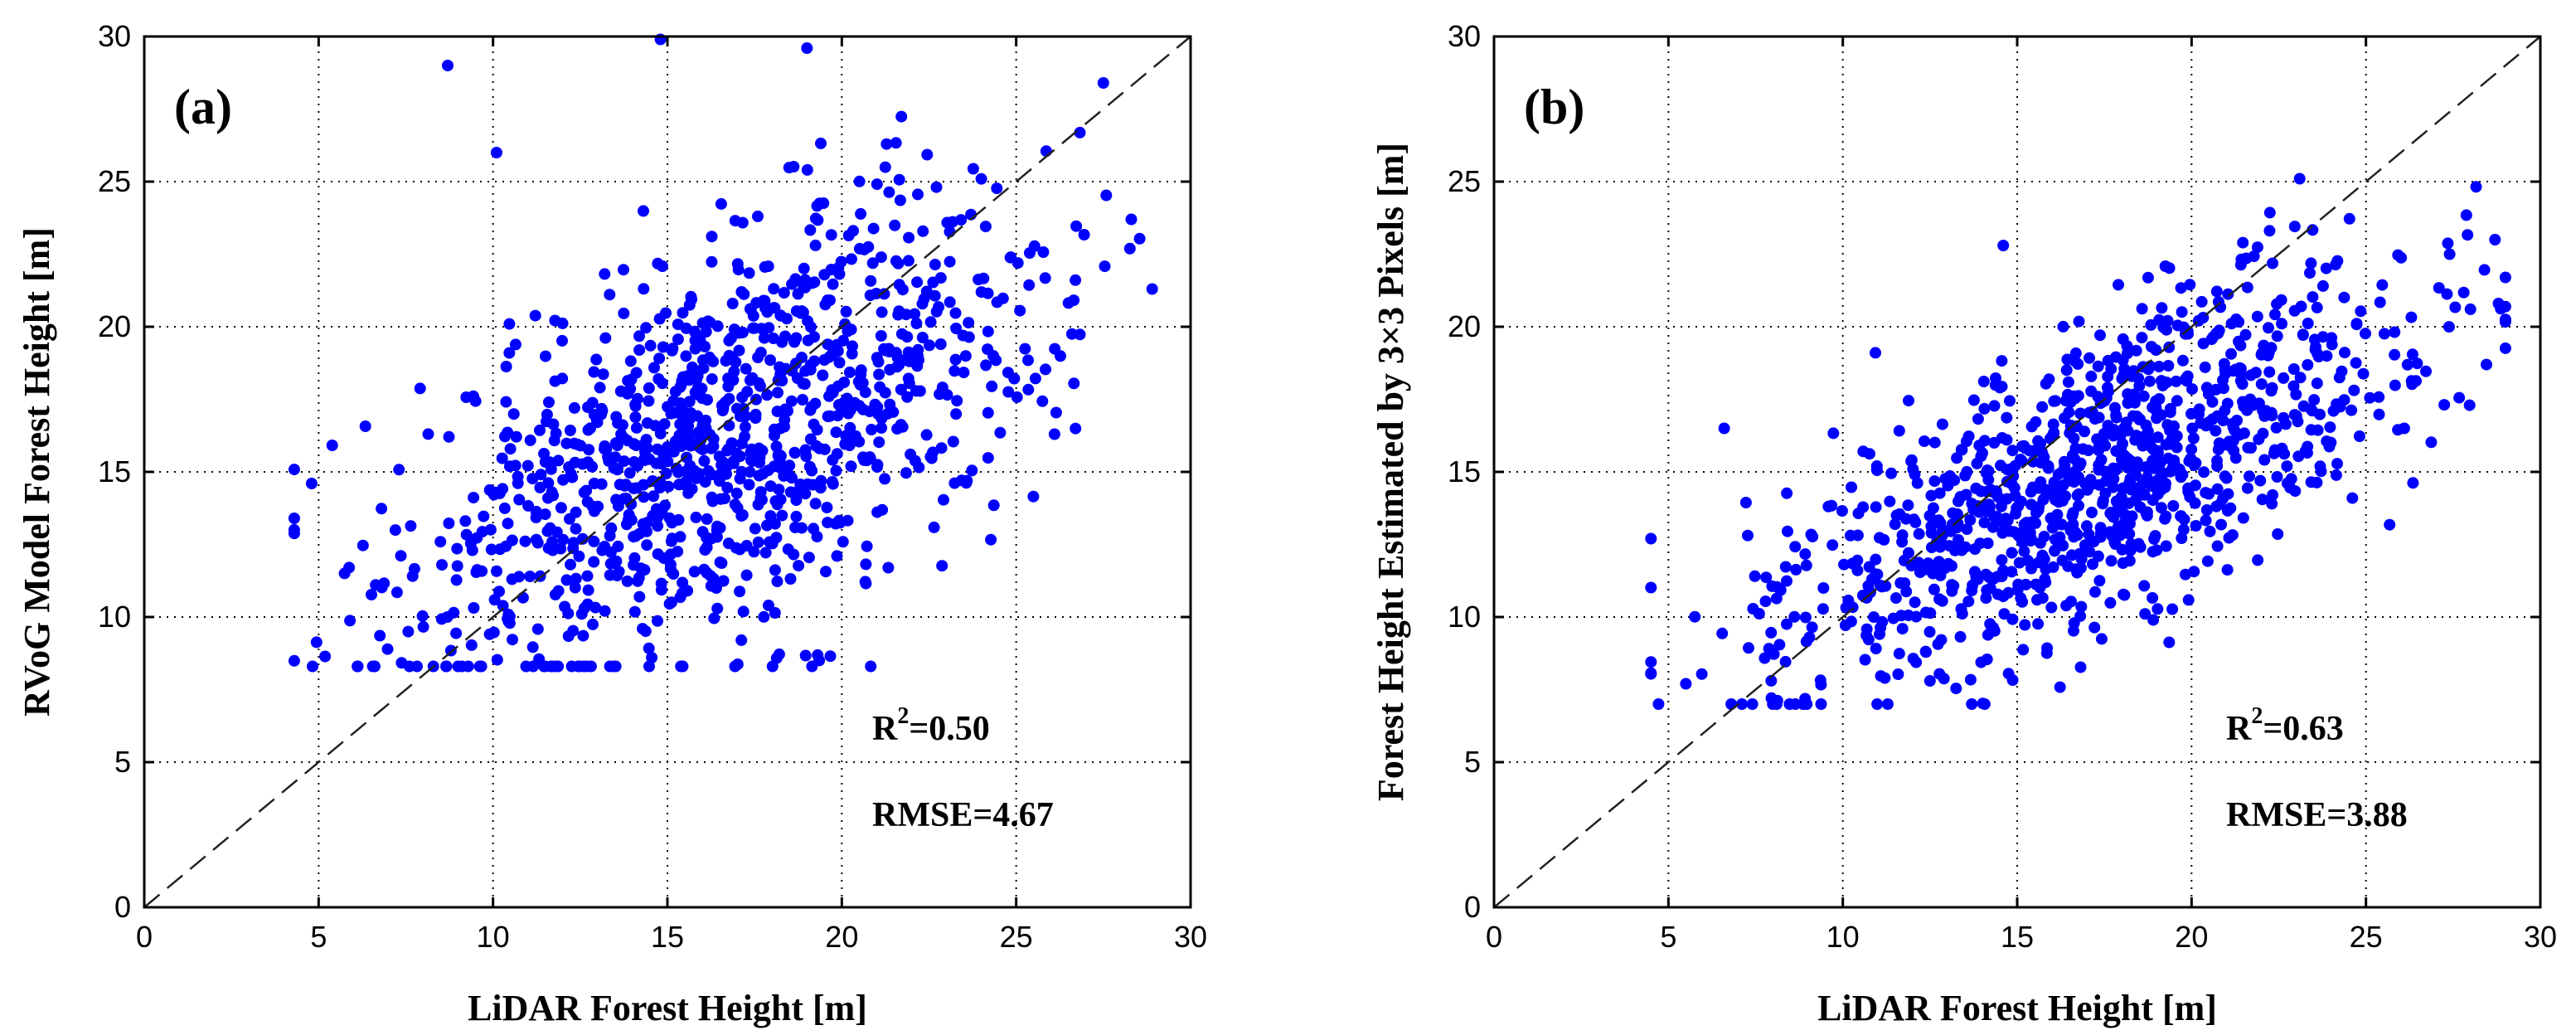 Image resolution: width=2576 pixels, height=1035 pixels. Describe the element at coordinates (2366, 937) in the screenshot. I see `x-tick-label-b: 25` at that location.